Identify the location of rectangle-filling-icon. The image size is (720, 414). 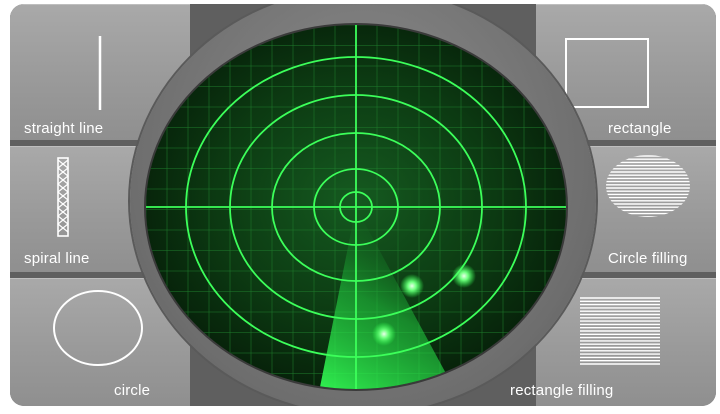
(620, 331).